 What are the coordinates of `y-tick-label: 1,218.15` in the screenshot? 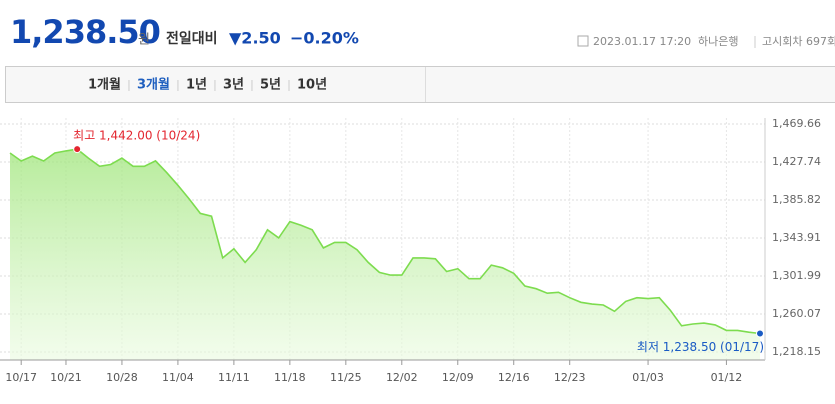 It's located at (796, 351).